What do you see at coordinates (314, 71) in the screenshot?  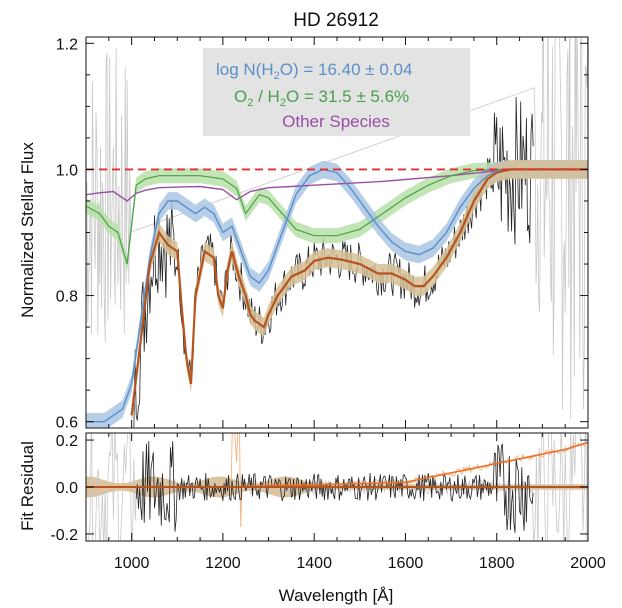 I see `legend-h2o: log N(H2O) = 16.40 ± 0.04` at bounding box center [314, 71].